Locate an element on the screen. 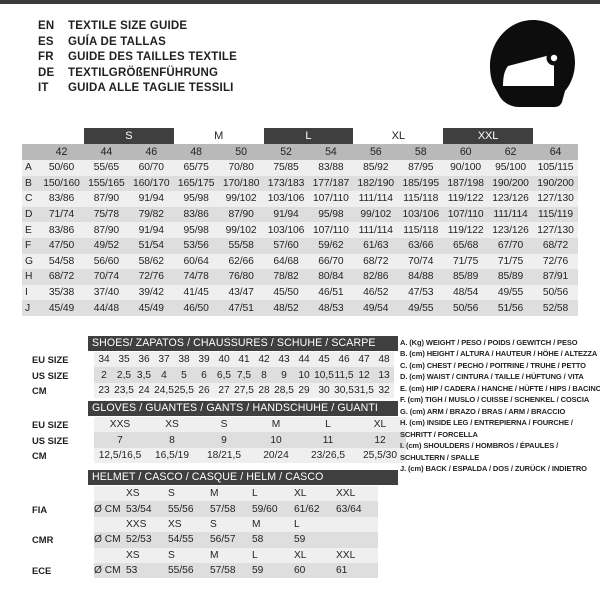 This screenshot has width=600, height=600. size-cell: 6 is located at coordinates (204, 375).